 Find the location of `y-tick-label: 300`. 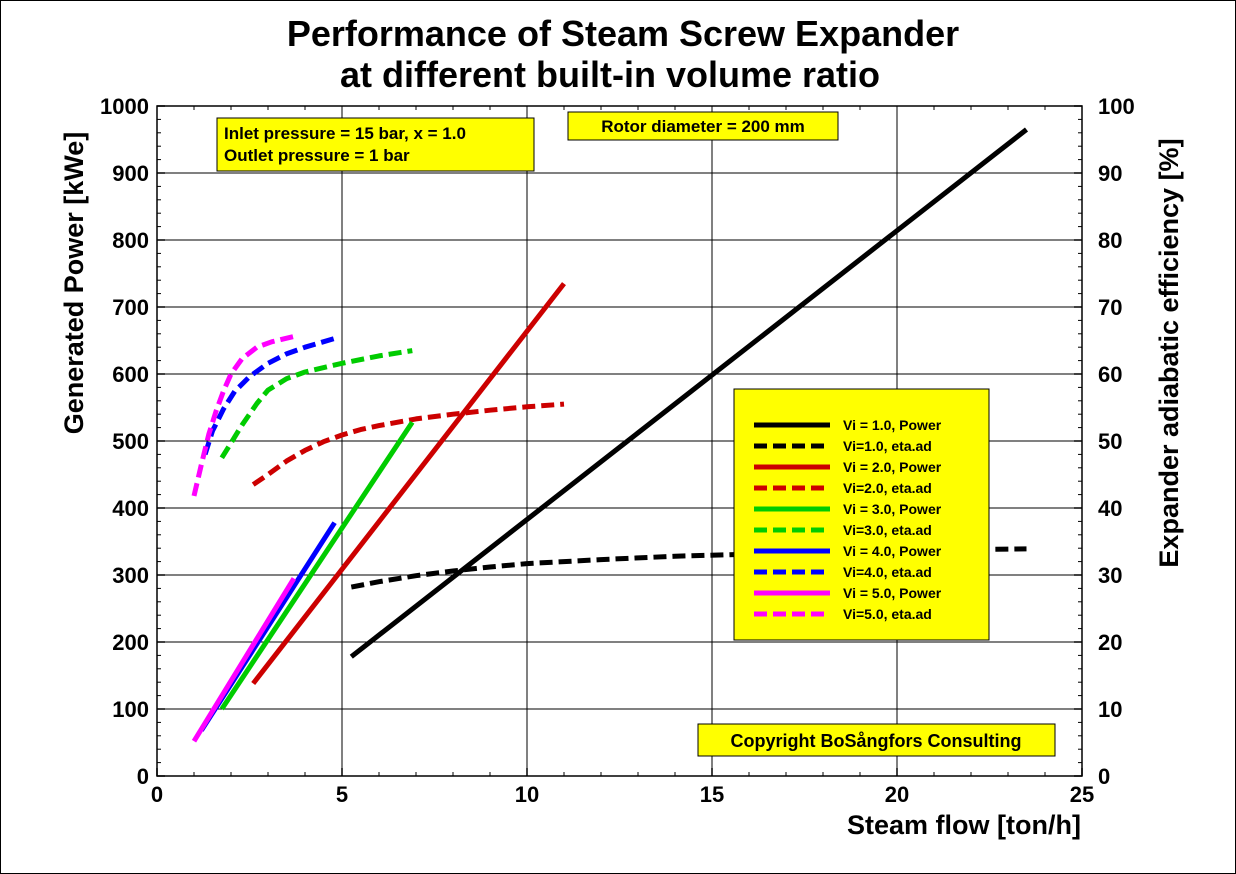

y-tick-label: 300 is located at coordinates (130, 575).